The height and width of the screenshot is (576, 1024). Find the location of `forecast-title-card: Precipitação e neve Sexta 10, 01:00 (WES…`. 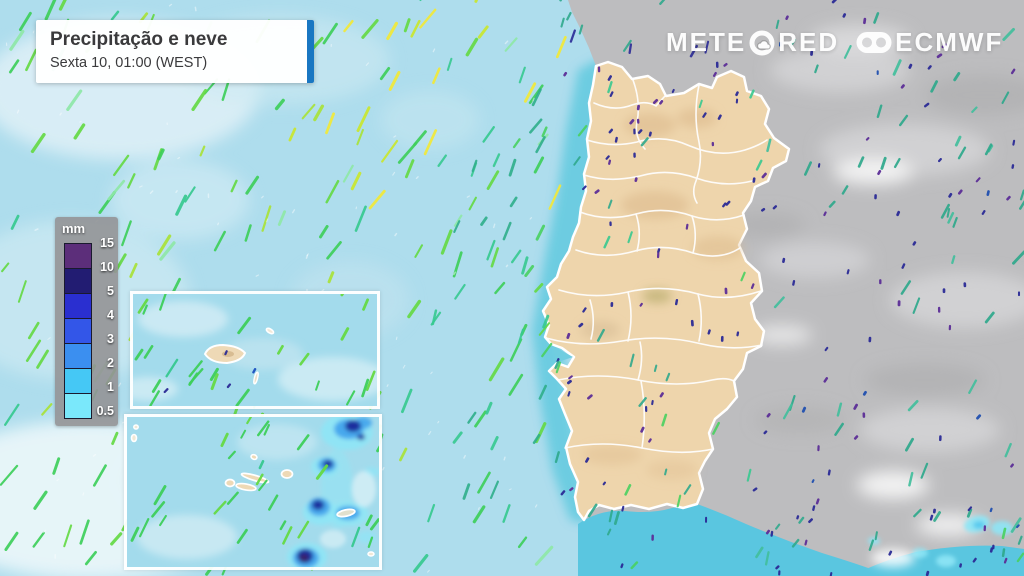

forecast-title-card: Precipitação e neve Sexta 10, 01:00 (WES… is located at coordinates (175, 51).